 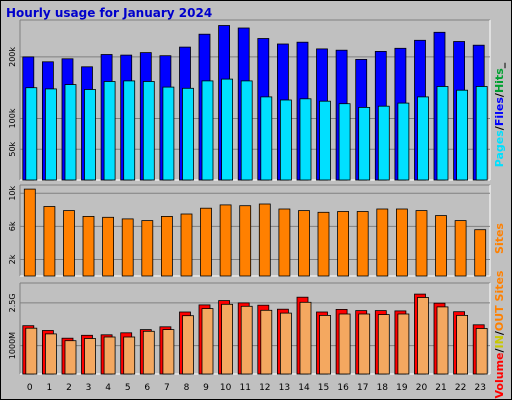 What do you see at coordinates (440, 388) in the screenshot?
I see `x-tick-label: 21` at bounding box center [440, 388].